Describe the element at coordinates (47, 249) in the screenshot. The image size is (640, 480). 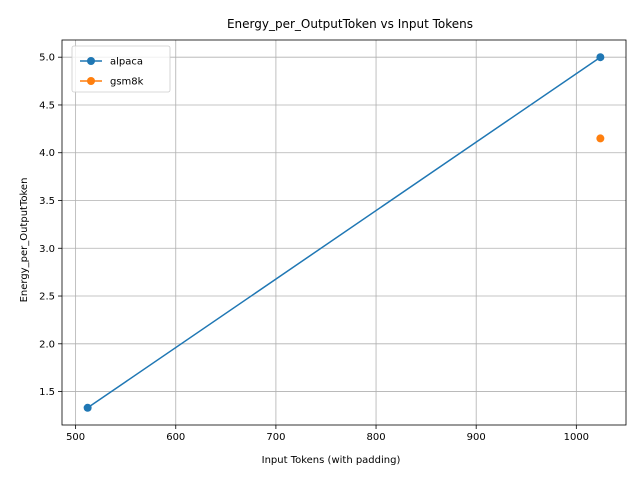
I see `y-tick-label: 3.0` at that location.